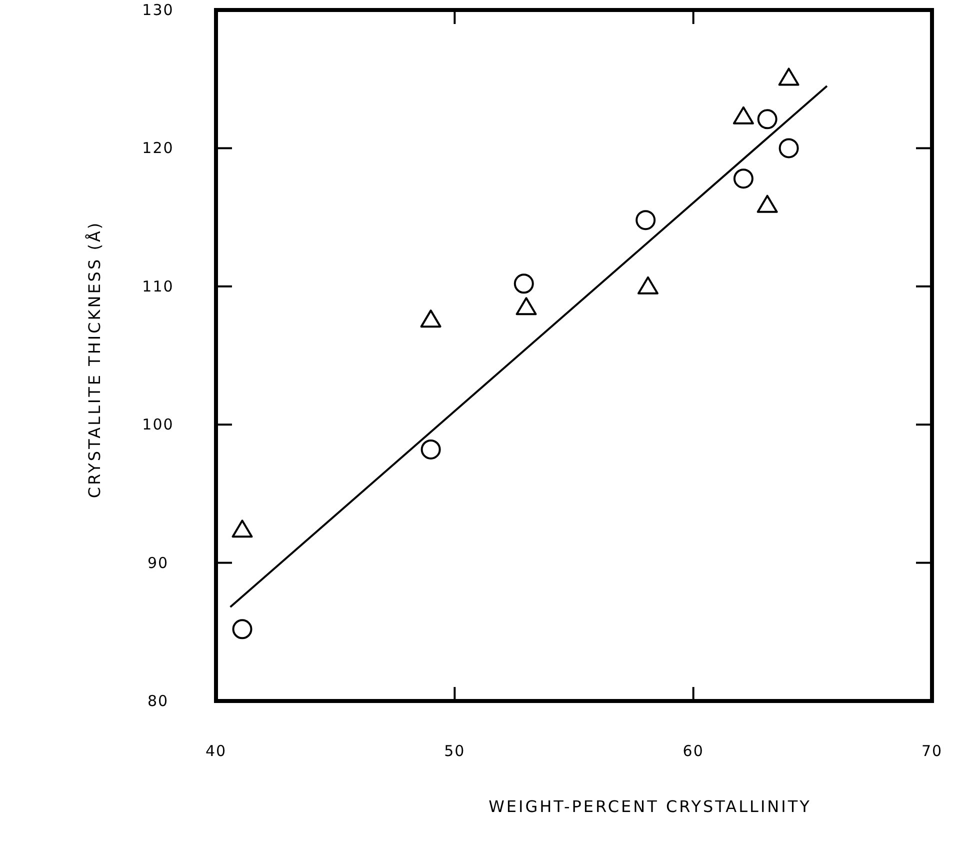 The image size is (957, 852). What do you see at coordinates (158, 10) in the screenshot?
I see `y-tick-label: 130` at bounding box center [158, 10].